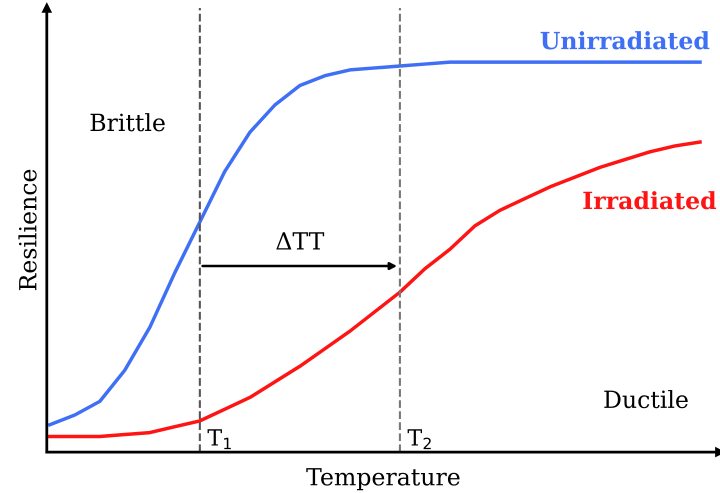 The height and width of the screenshot is (493, 720). Describe the element at coordinates (419, 439) in the screenshot. I see `annotation: T$_{2}$` at that location.